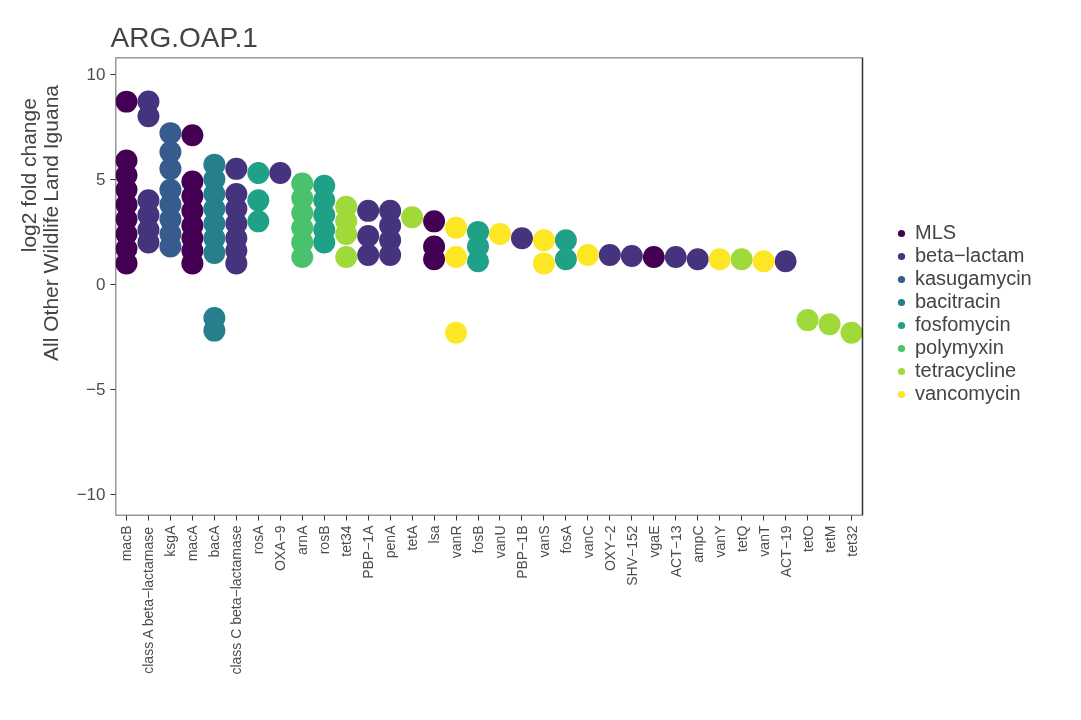  What do you see at coordinates (368, 551) in the screenshot?
I see `x-tick-label: PBP−1A` at bounding box center [368, 551].